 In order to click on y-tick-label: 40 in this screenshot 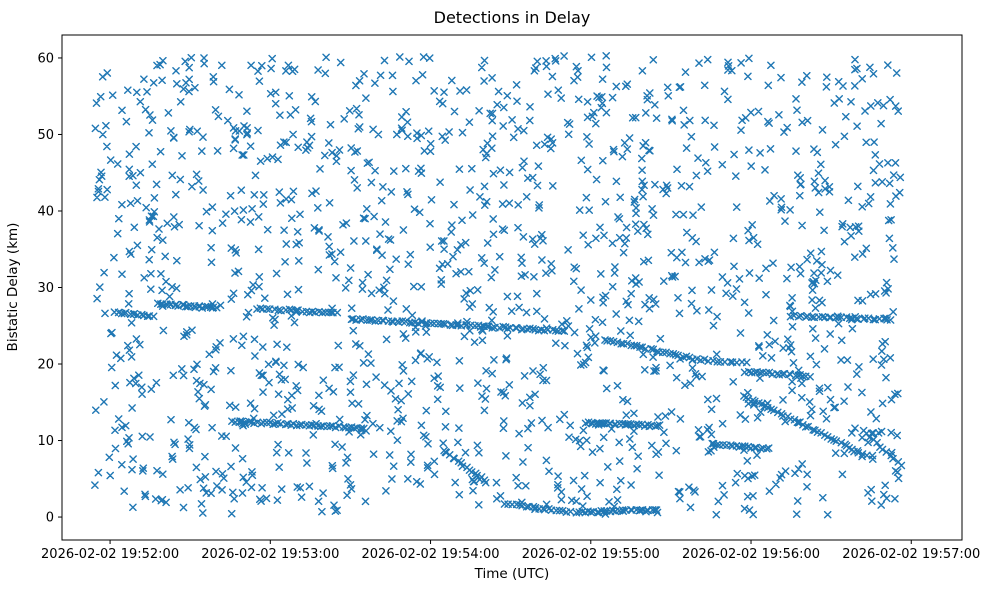, I will do `click(45, 211)`.